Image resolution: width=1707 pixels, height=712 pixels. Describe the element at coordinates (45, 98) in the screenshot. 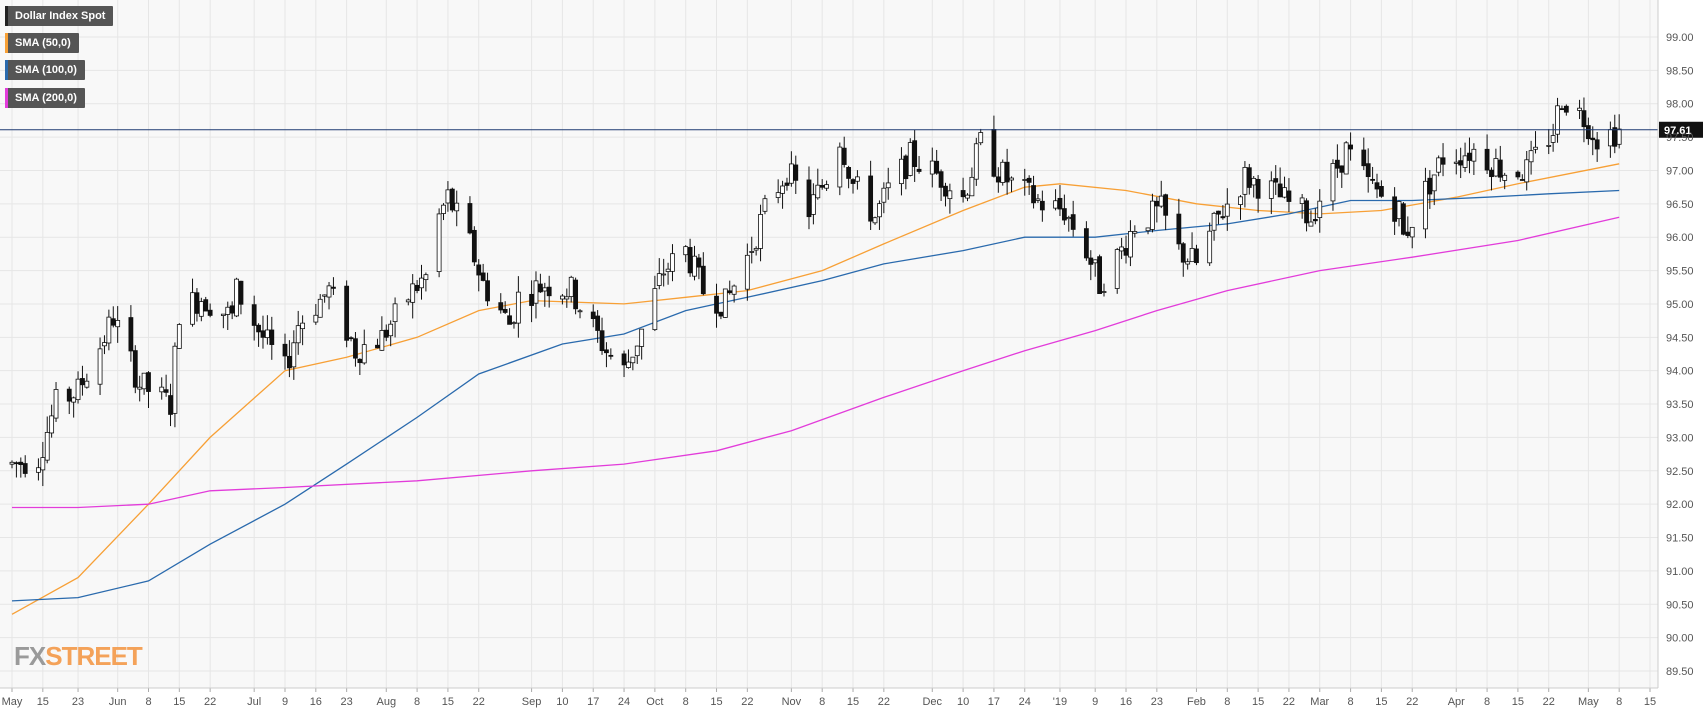

I see `legend-item-sma-200: SMA (200,0)` at that location.